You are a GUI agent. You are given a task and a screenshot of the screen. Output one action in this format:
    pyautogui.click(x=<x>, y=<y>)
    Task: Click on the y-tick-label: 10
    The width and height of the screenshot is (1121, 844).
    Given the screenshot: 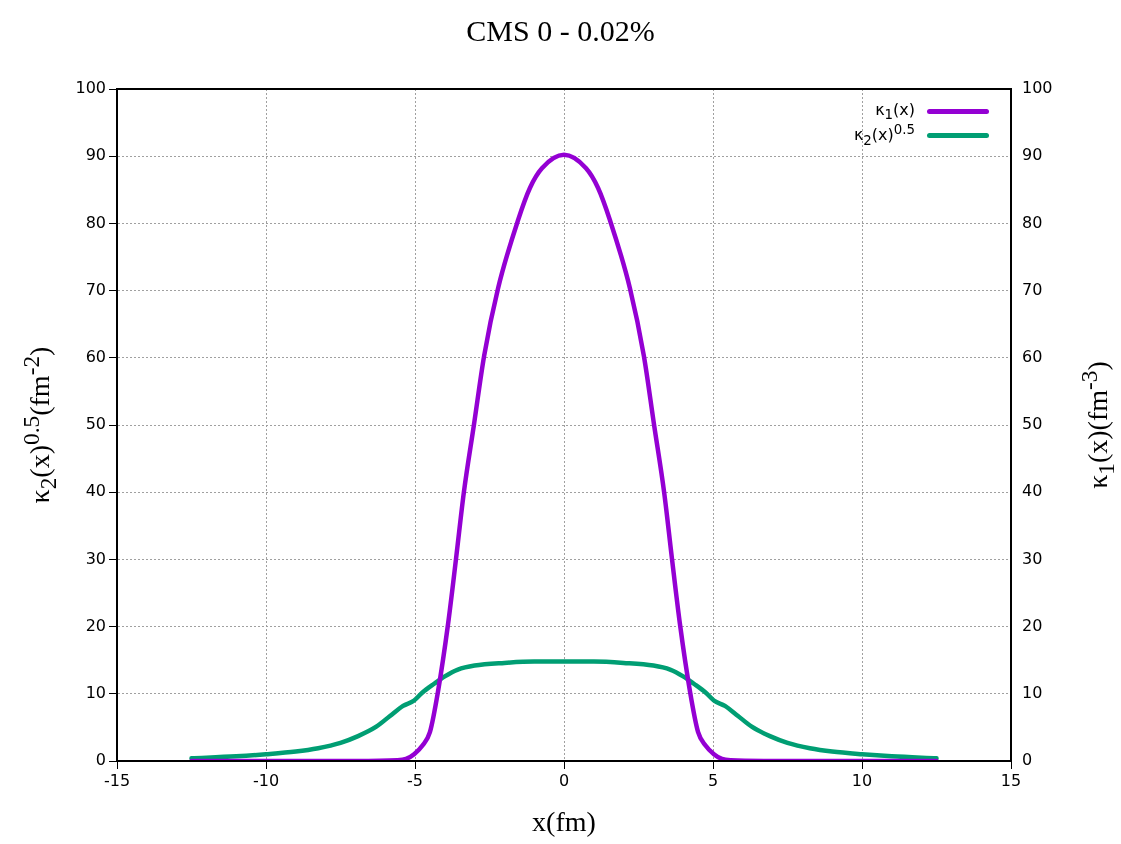 What is the action you would take?
    pyautogui.click(x=95, y=692)
    